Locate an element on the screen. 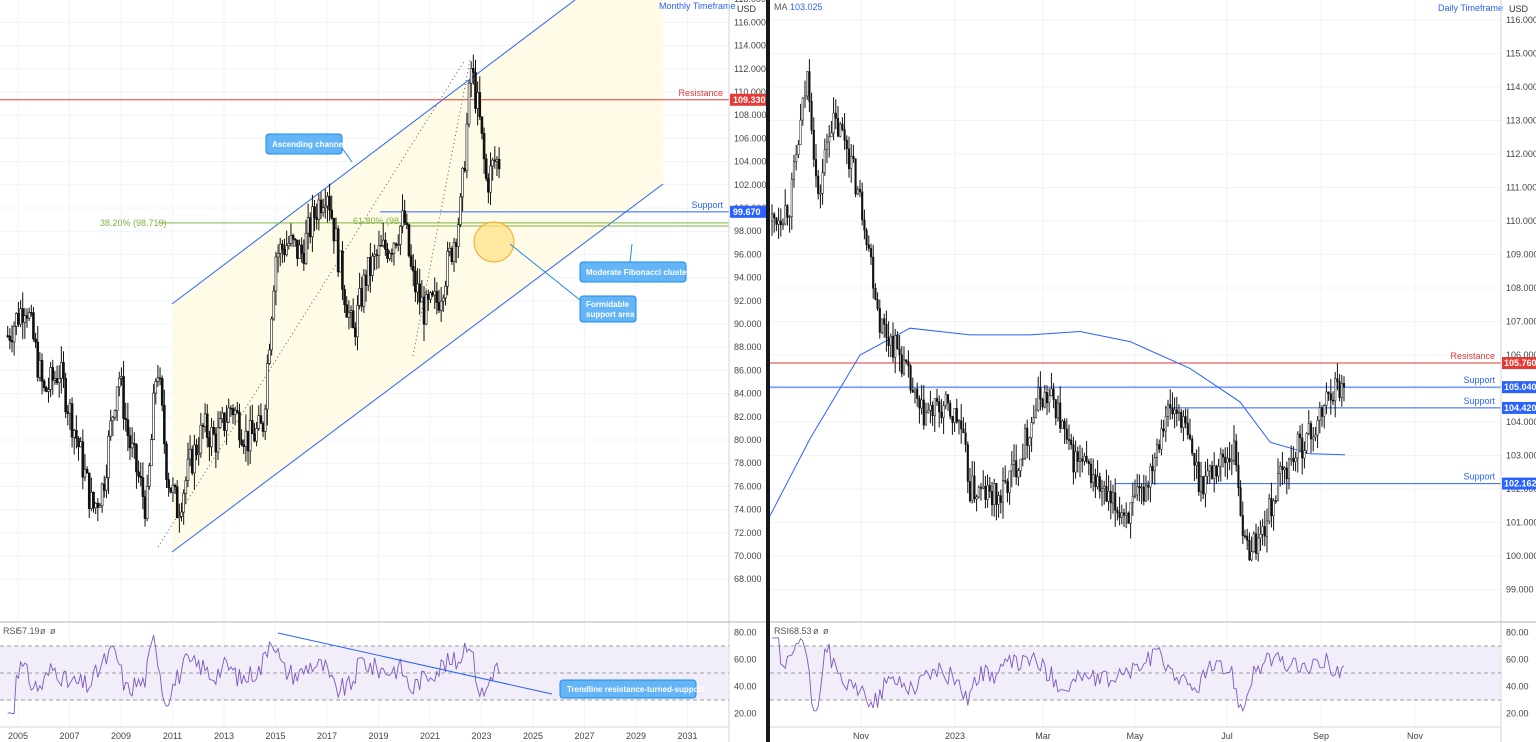 This screenshot has height=742, width=1536. price-tick-label: 106.000 is located at coordinates (750, 138).